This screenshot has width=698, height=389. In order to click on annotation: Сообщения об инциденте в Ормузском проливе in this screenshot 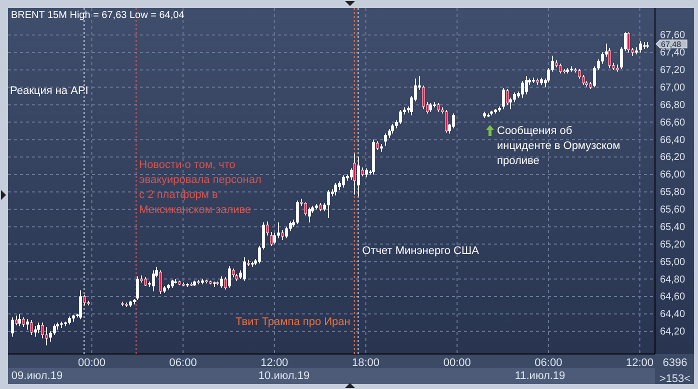, I will do `click(558, 146)`.